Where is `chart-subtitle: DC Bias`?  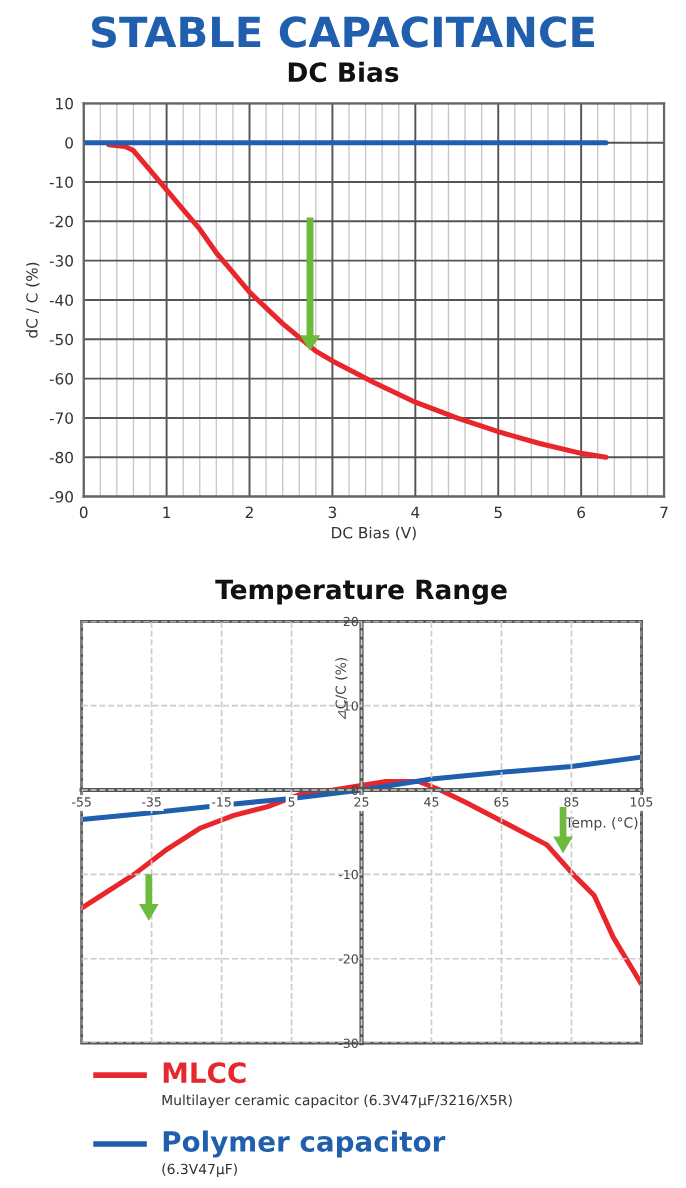
chart-subtitle: DC Bias is located at coordinates (343, 72).